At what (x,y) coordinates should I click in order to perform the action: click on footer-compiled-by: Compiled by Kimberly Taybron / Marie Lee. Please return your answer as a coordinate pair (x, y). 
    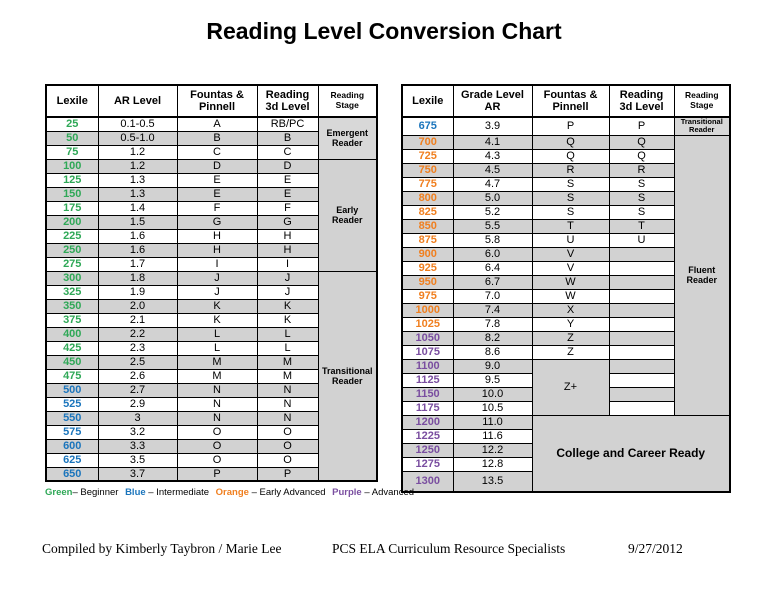
    Looking at the image, I should click on (162, 548).